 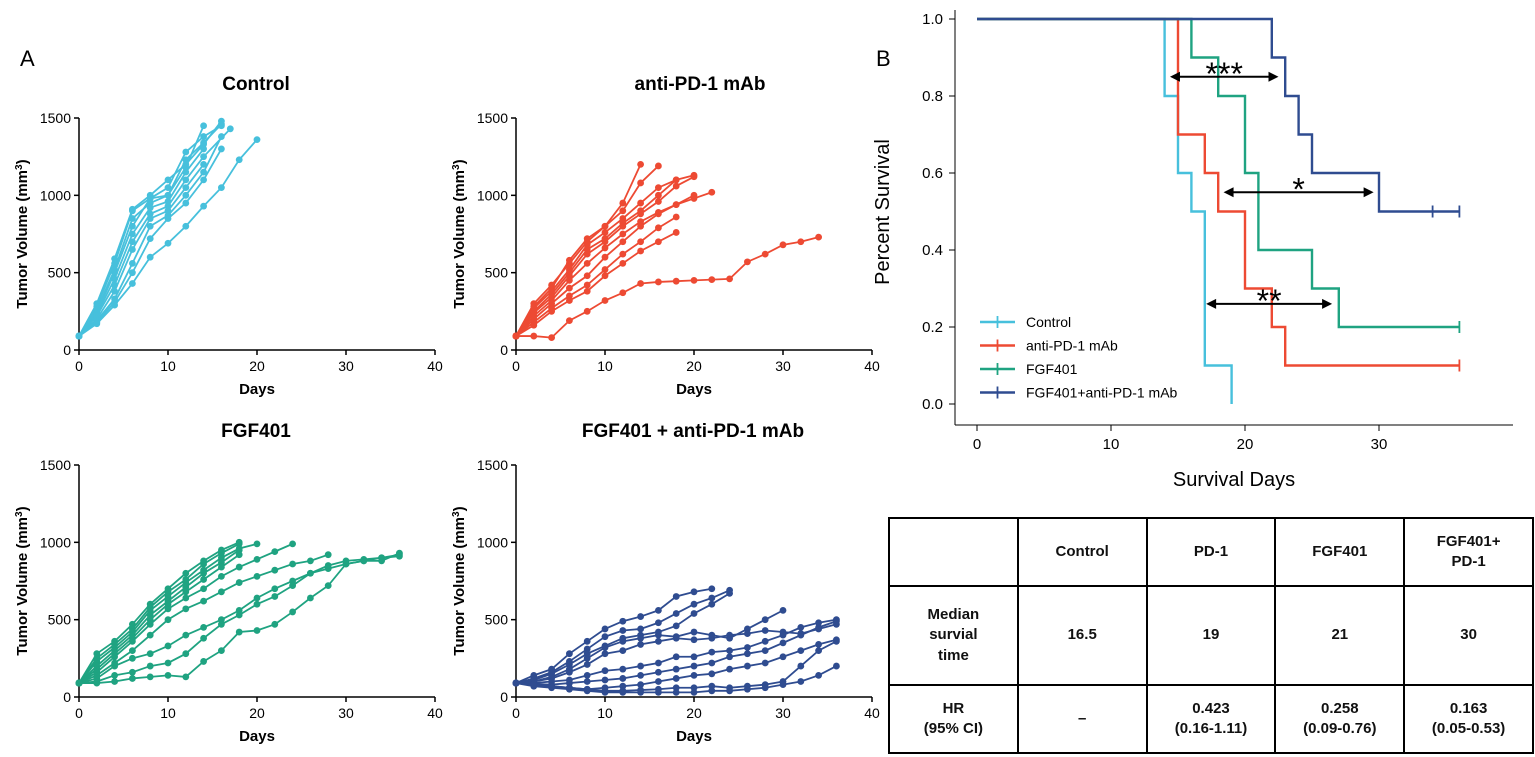 I want to click on cell-median-combo: 30, so click(x=1468, y=635).